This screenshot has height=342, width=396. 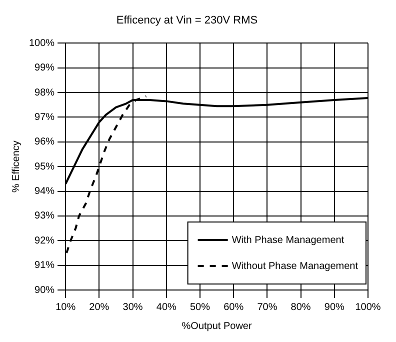 I want to click on y-tick-label: 95%, so click(x=44, y=166).